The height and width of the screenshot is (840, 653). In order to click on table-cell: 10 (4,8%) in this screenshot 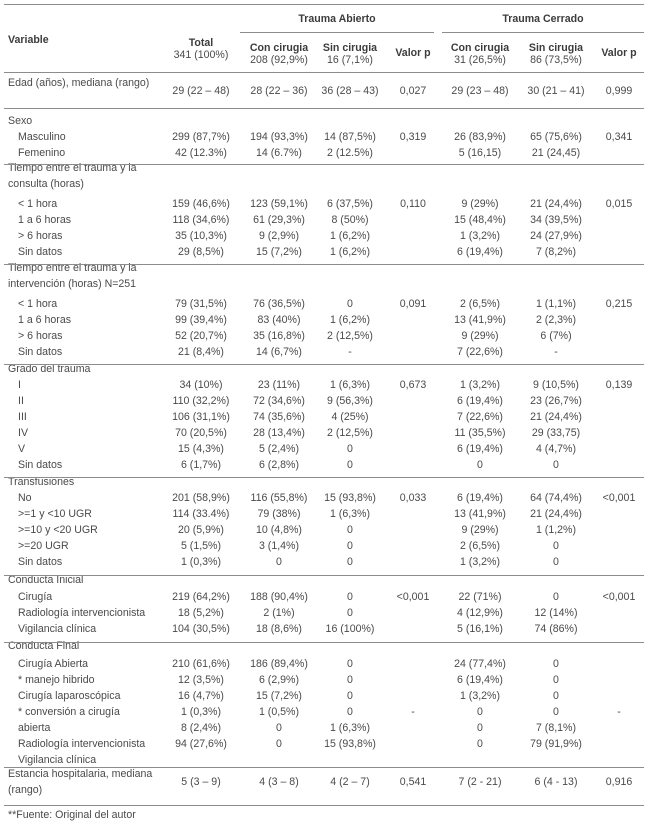, I will do `click(279, 530)`.